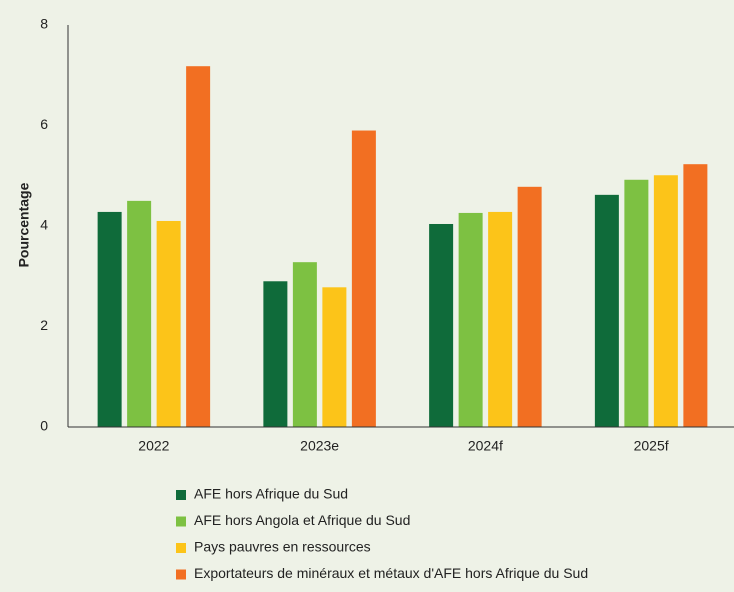  What do you see at coordinates (44, 124) in the screenshot?
I see `y-tick-label: 6` at bounding box center [44, 124].